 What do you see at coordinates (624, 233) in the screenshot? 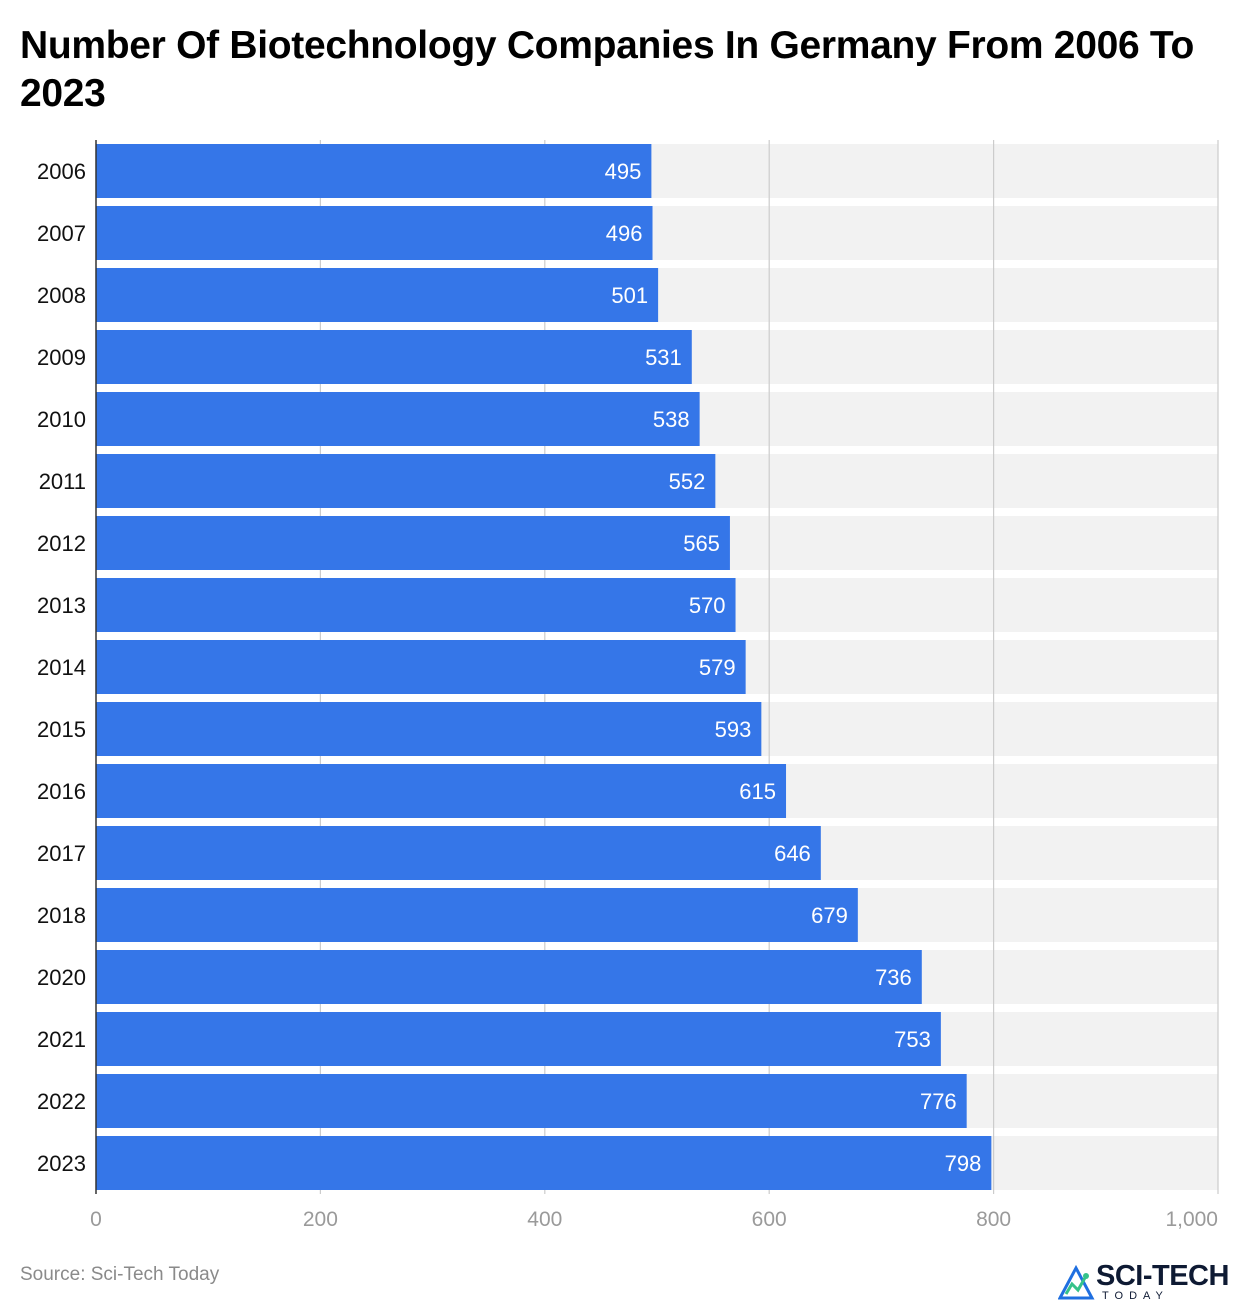
I see `bar-value-label: 496` at bounding box center [624, 233].